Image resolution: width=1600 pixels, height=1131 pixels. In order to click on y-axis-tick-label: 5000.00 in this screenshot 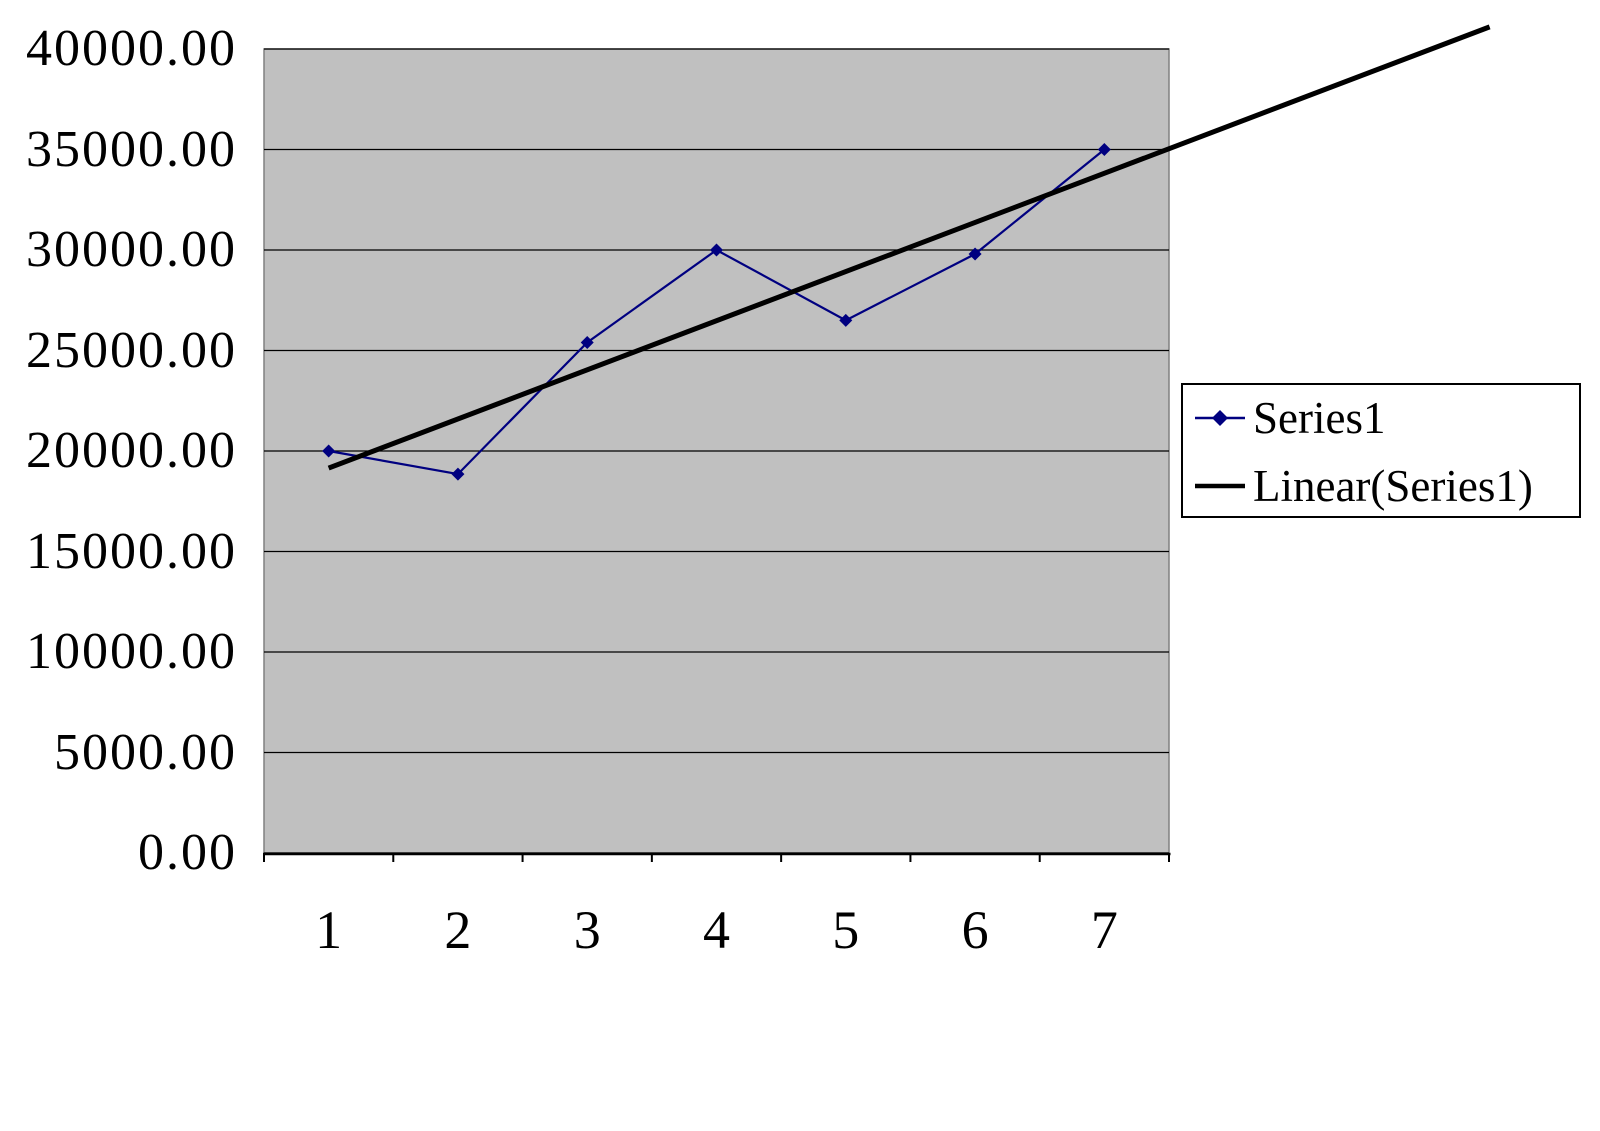, I will do `click(145, 752)`.